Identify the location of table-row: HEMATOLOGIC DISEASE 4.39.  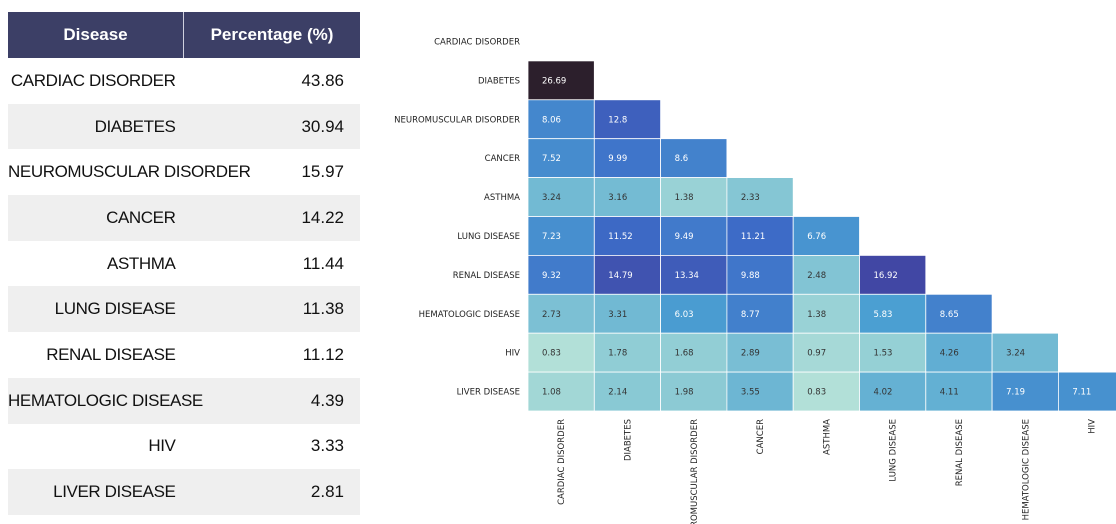
(184, 400).